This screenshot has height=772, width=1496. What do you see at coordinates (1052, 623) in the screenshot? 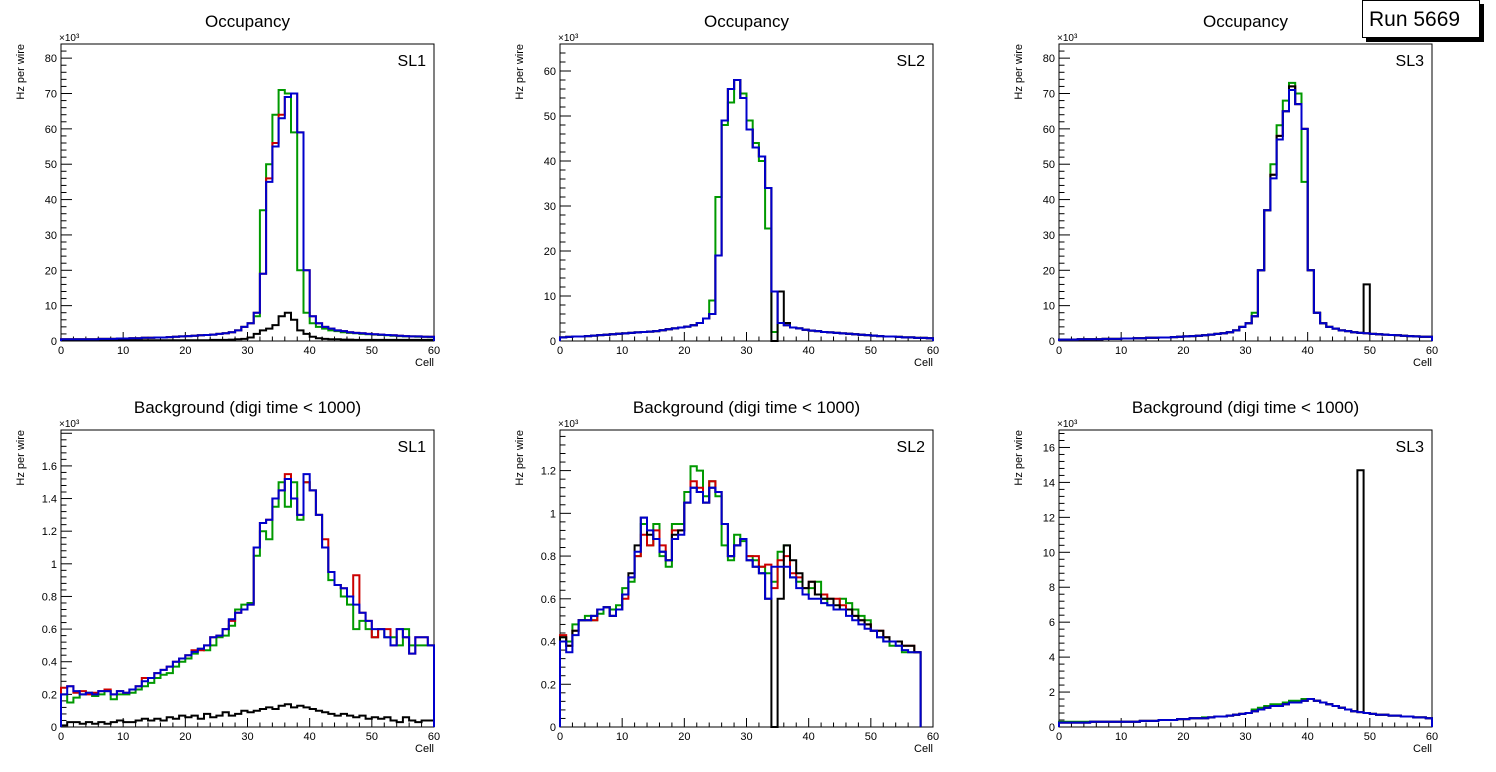
I see `y-tick-label: 6` at bounding box center [1052, 623].